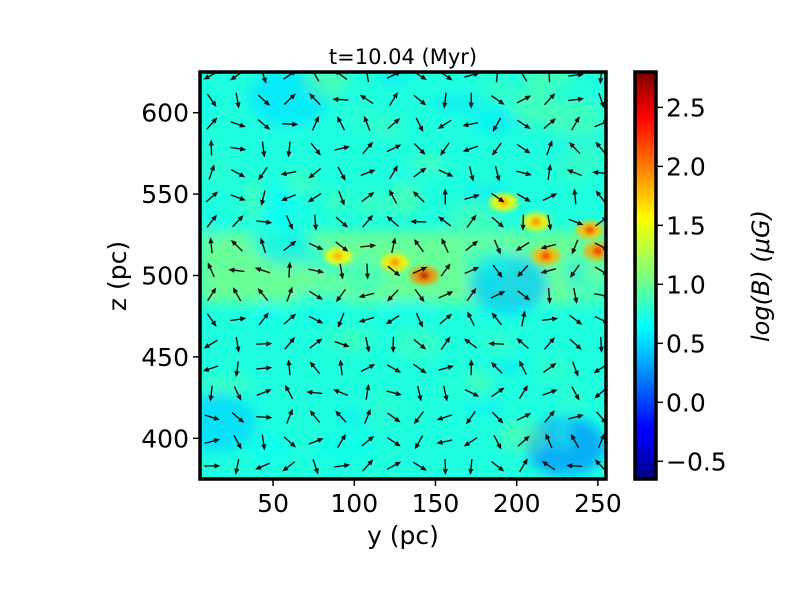 This screenshot has height=600, width=800. Describe the element at coordinates (686, 402) in the screenshot. I see `colorbar-tick-label: 0.0` at that location.